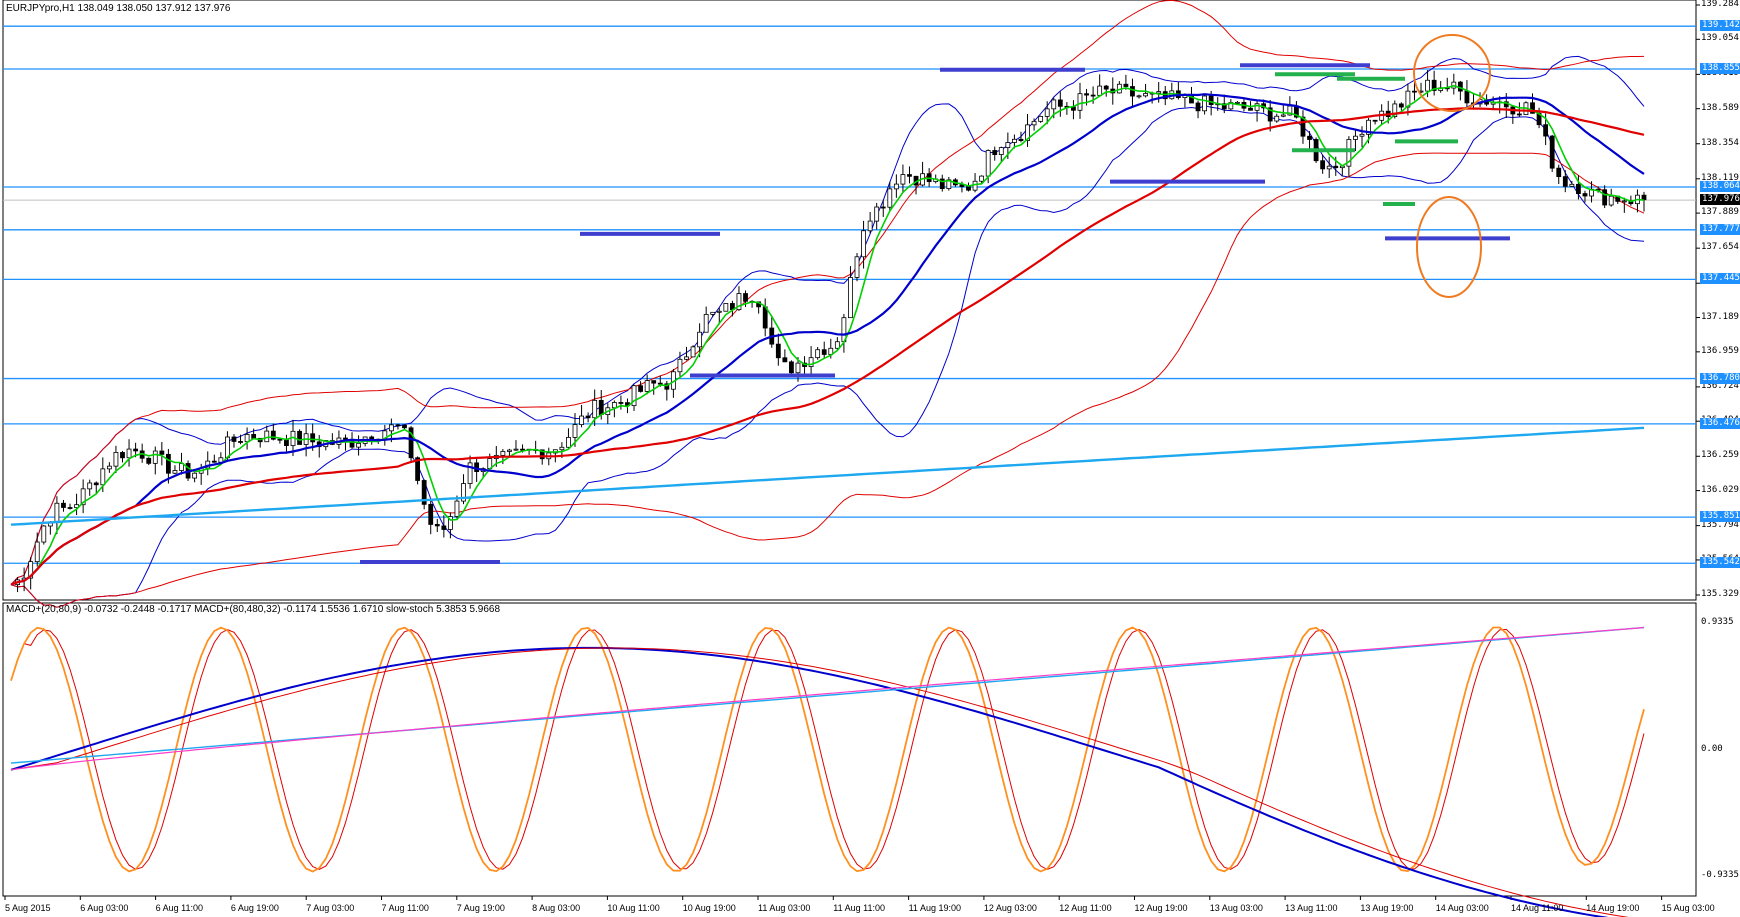 This screenshot has width=1740, height=917. Describe the element at coordinates (1720, 38) in the screenshot. I see `price-axis-label: 139.054` at that location.